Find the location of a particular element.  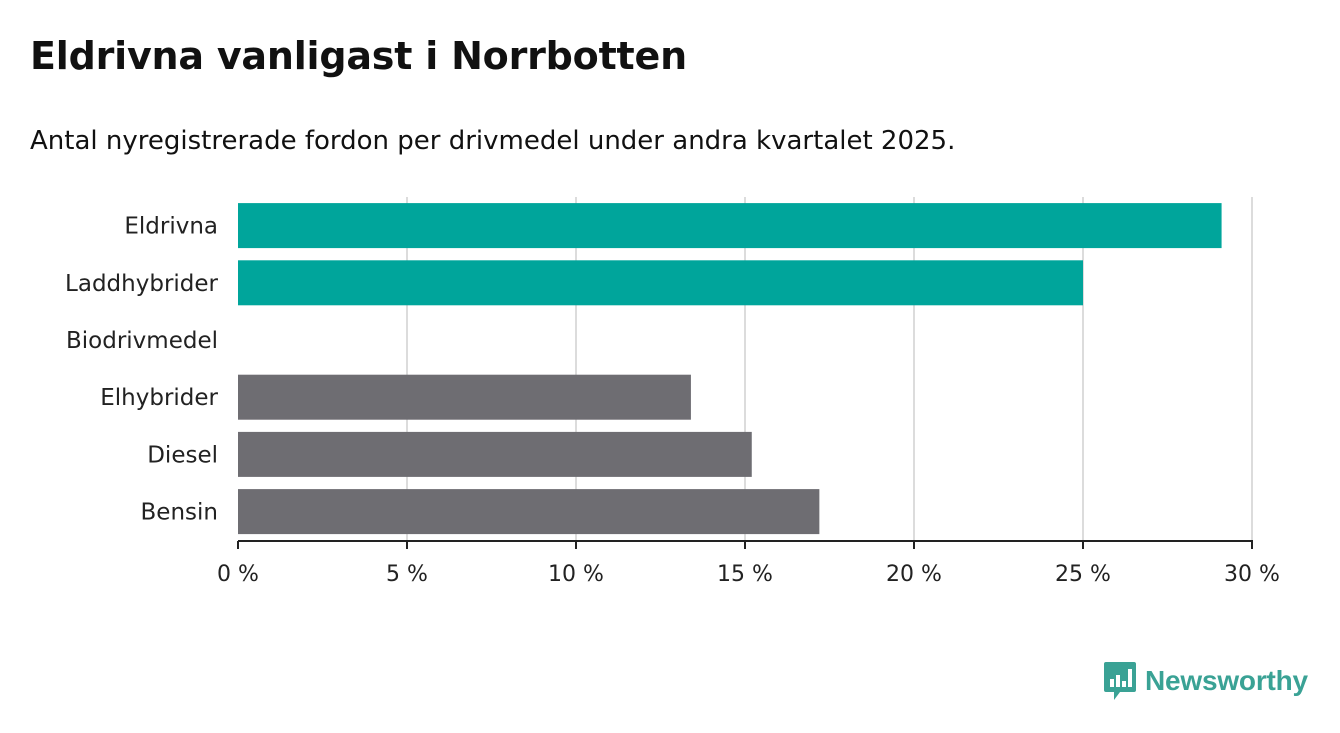

chart-title: Eldrivna vanligast i Norrbotten is located at coordinates (358, 56).